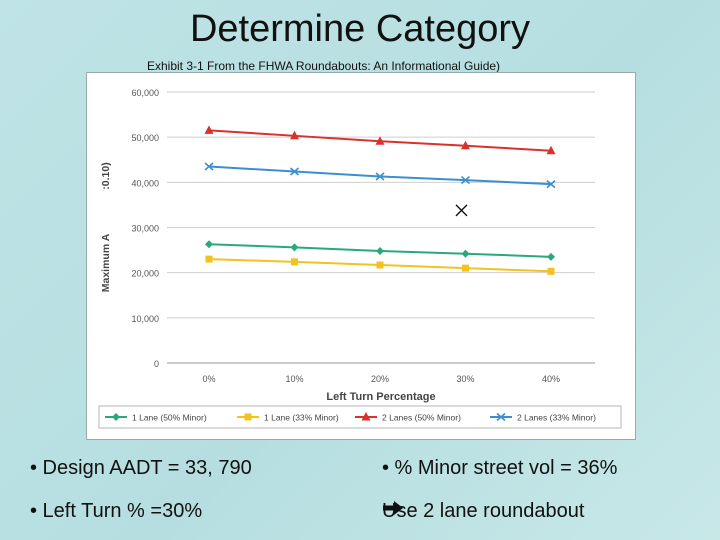 This screenshot has height=540, width=720. I want to click on y-tick-label: 30,000, so click(145, 229).